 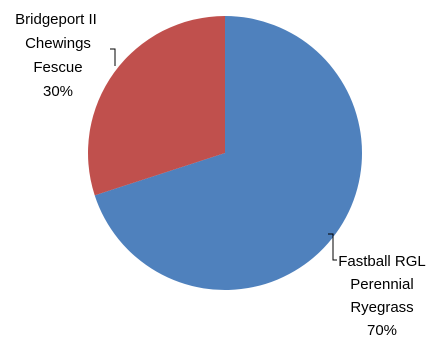 I want to click on slice-label-bridgeport-line3: Fescue, so click(x=57, y=67).